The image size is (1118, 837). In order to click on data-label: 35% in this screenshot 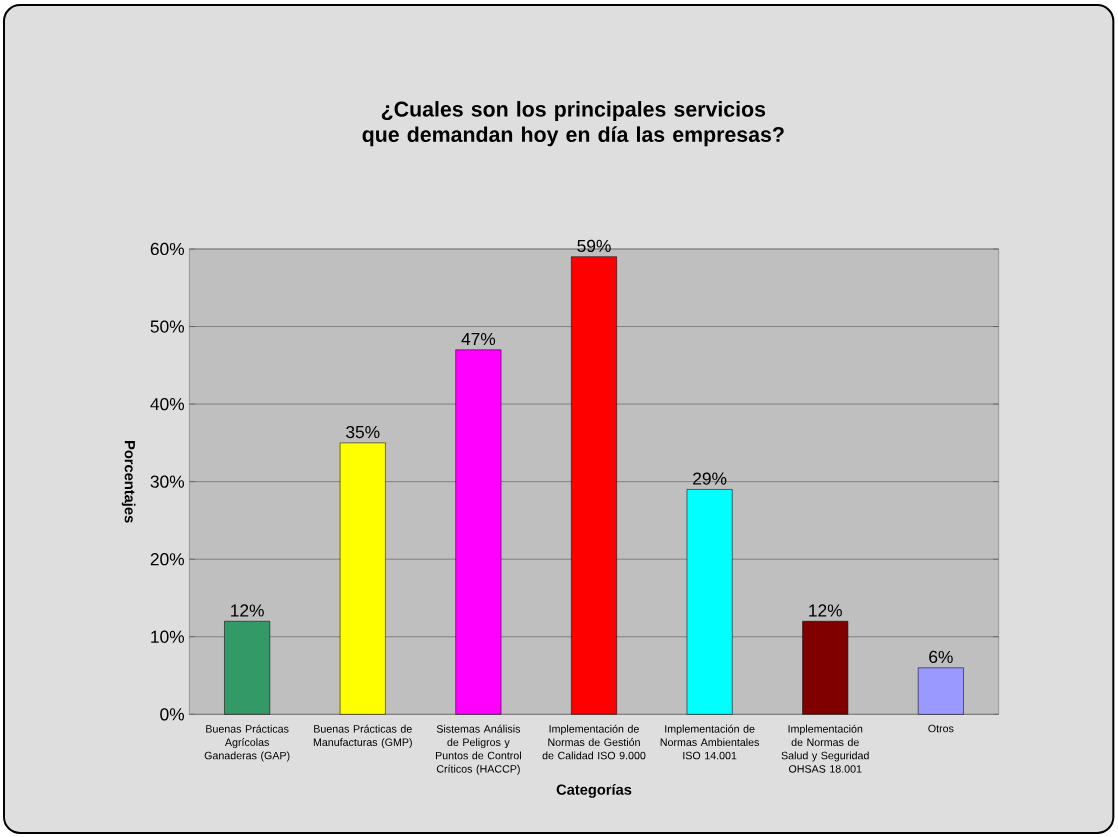, I will do `click(363, 432)`.